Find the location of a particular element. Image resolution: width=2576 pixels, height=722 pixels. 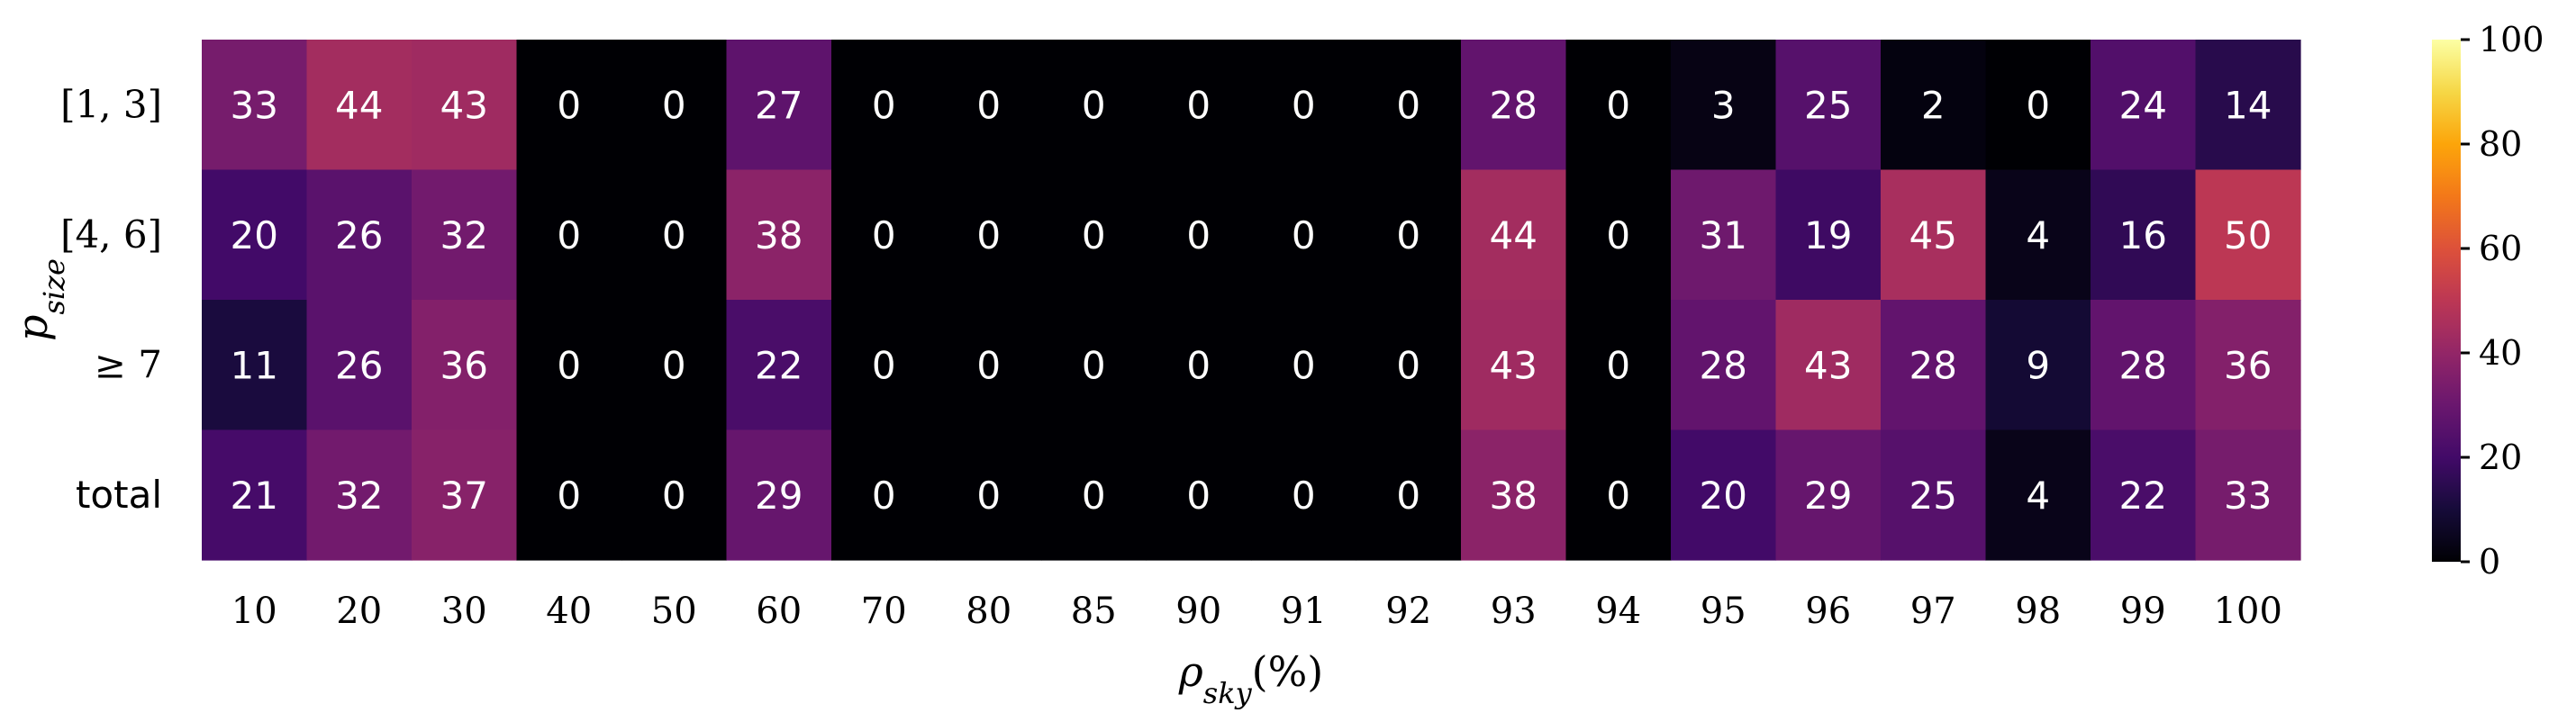

column-label: 90 is located at coordinates (1198, 611).